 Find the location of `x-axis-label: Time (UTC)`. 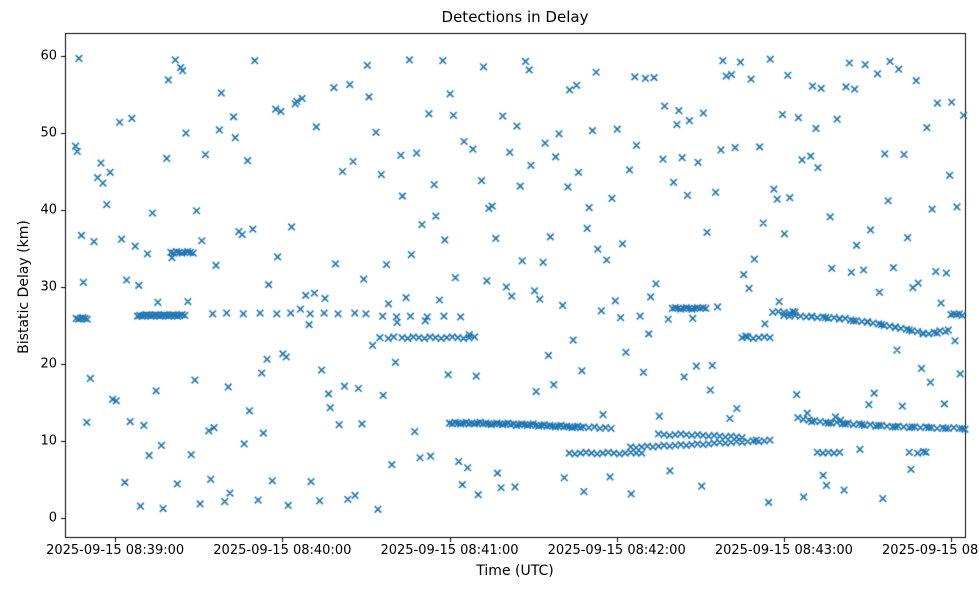

x-axis-label: Time (UTC) is located at coordinates (515, 571).